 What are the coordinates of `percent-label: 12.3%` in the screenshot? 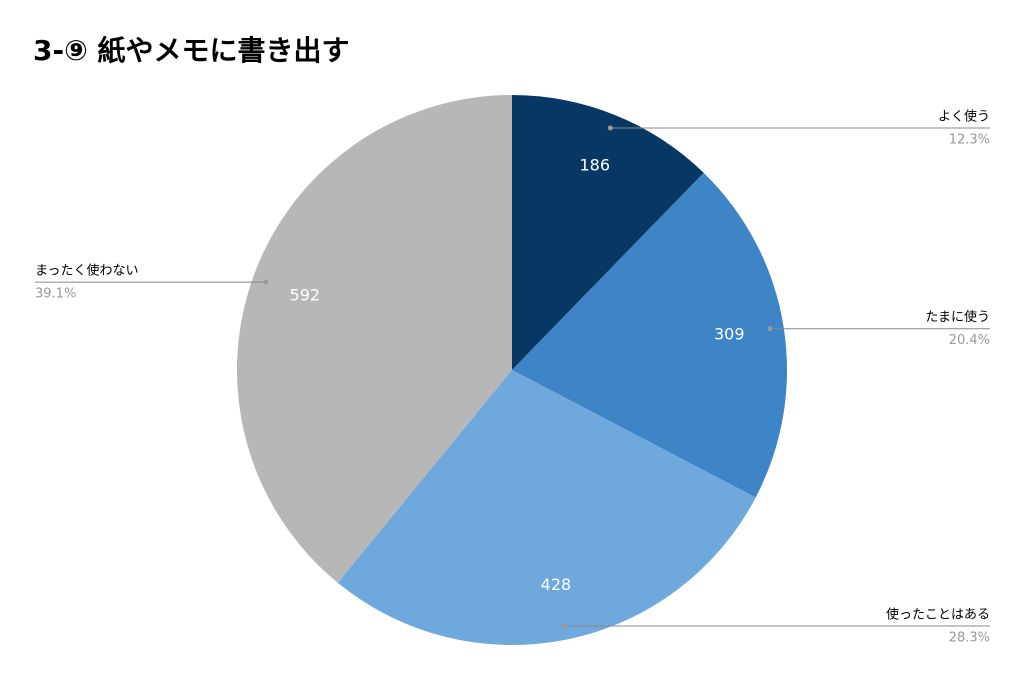 It's located at (969, 139).